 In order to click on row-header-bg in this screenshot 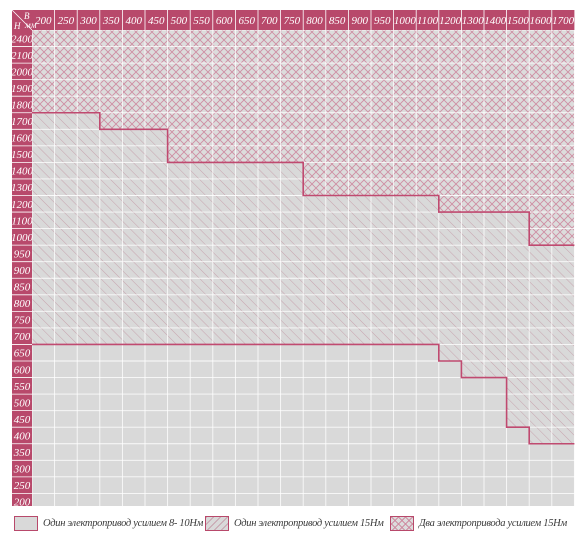, I will do `click(22, 268)`.